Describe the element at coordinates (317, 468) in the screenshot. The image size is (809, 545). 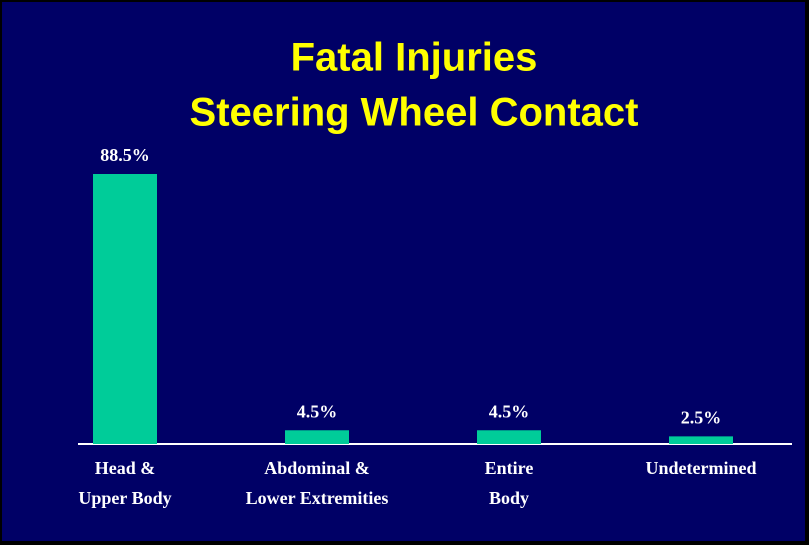
I see `x-tick-label: Abdominal &` at that location.